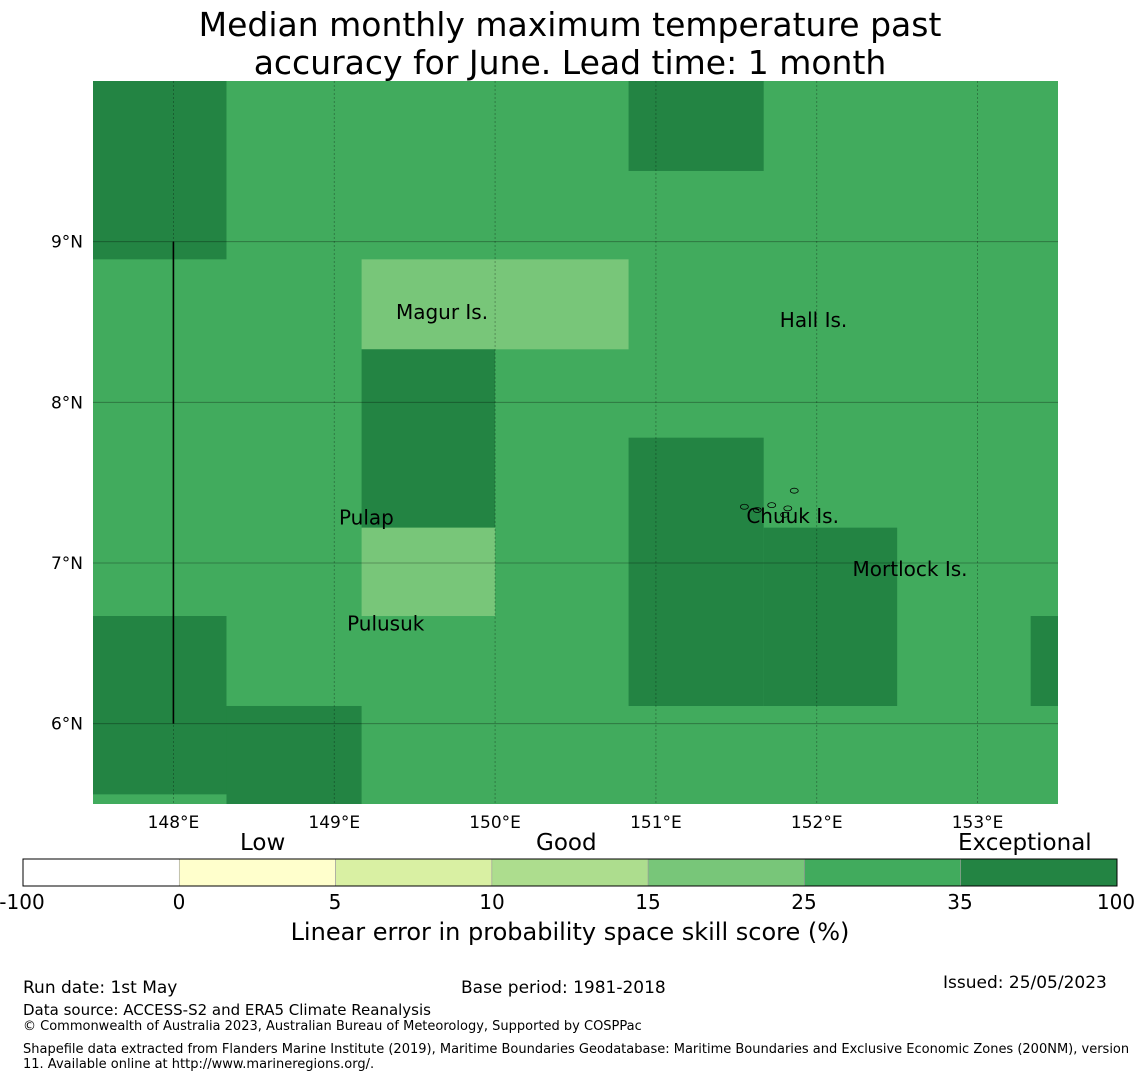  What do you see at coordinates (566, 843) in the screenshot?
I see `colorbar-category-good: Good` at bounding box center [566, 843].